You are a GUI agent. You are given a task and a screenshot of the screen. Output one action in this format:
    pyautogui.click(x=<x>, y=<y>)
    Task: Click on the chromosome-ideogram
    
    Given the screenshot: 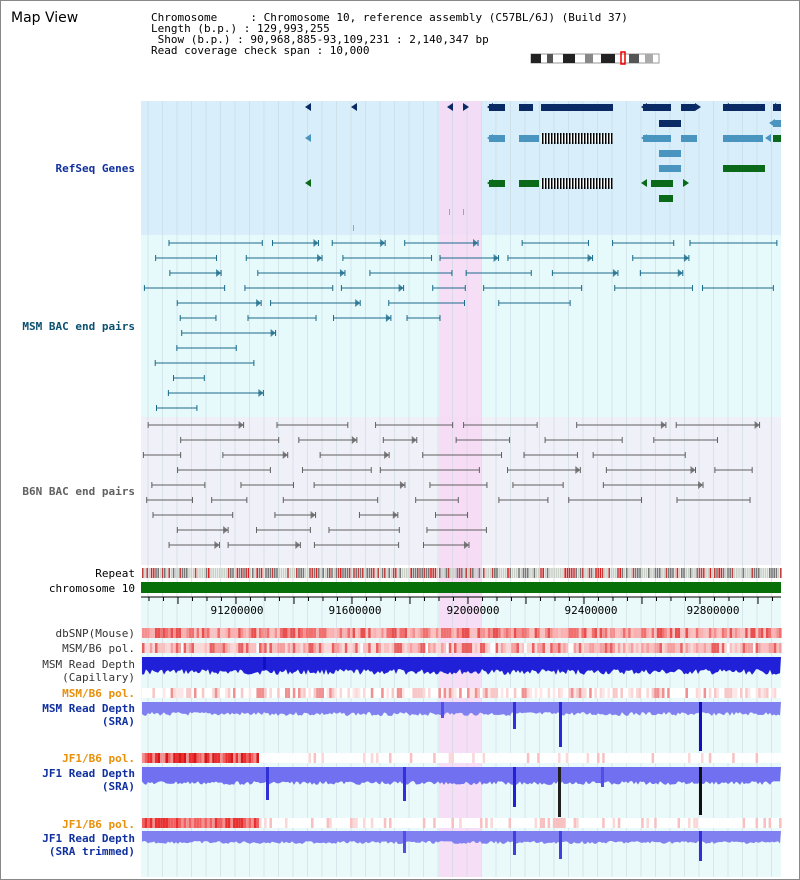 What is the action you would take?
    pyautogui.click(x=595, y=58)
    